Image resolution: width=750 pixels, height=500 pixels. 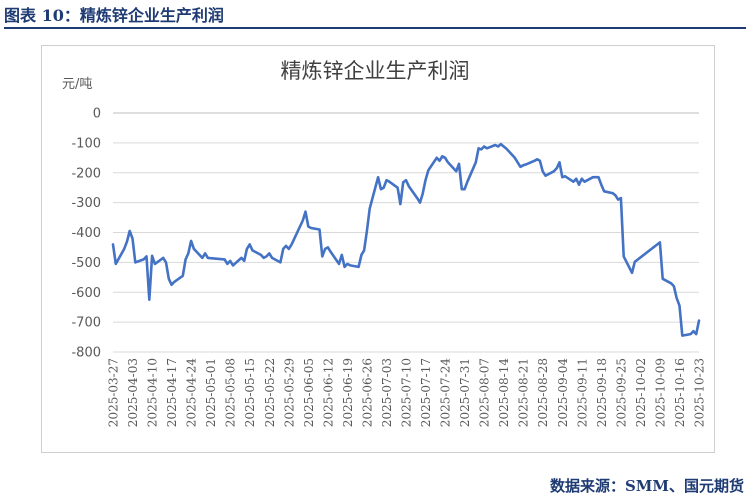 What do you see at coordinates (348, 392) in the screenshot?
I see `x-tick-label: 2025-06-19` at bounding box center [348, 392].